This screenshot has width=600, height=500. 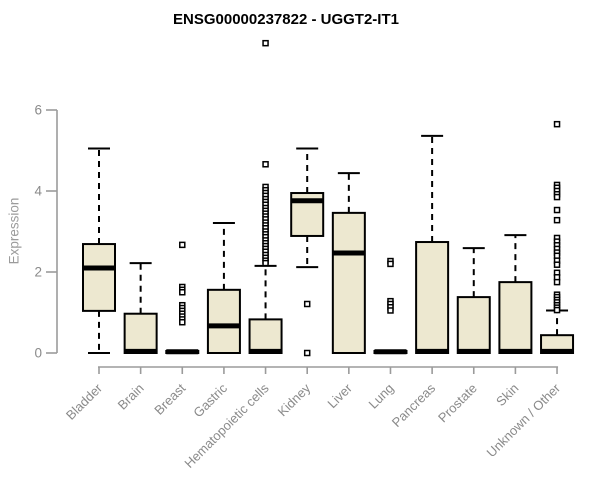 I want to click on y-tick-label: 0, so click(x=38, y=353).